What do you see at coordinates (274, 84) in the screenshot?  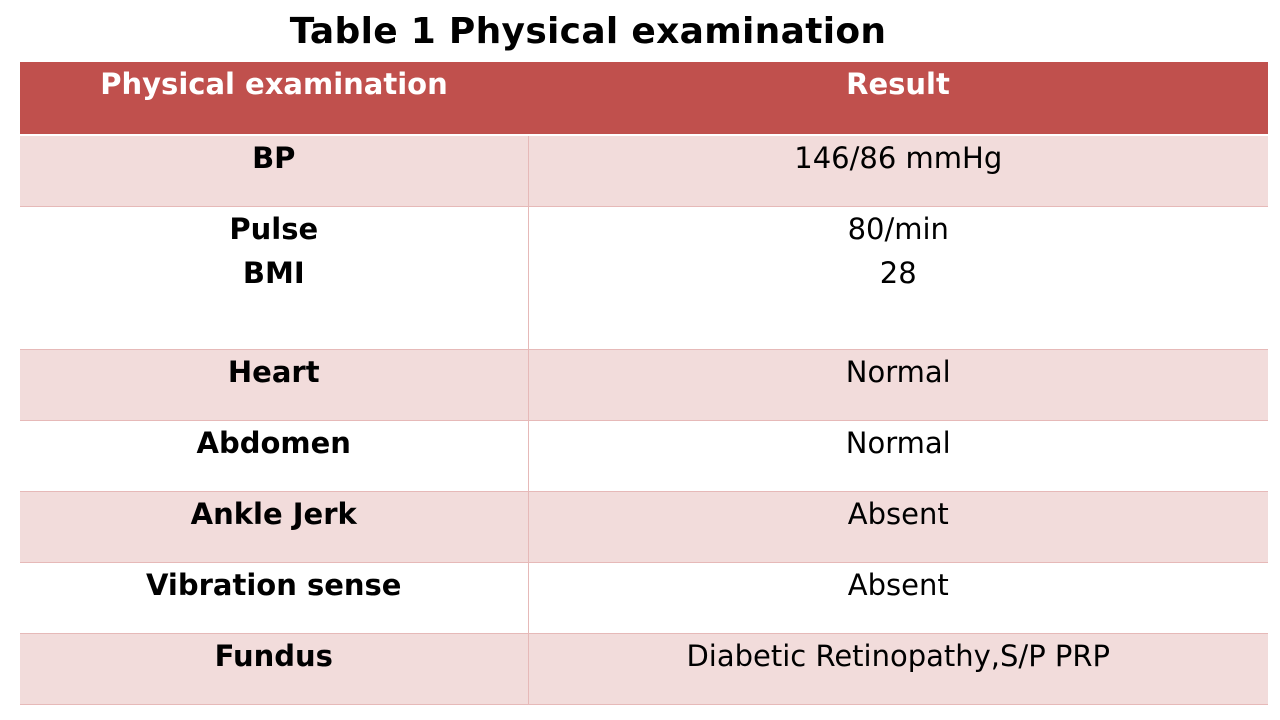 I see `column-header-label: Physical examination` at bounding box center [274, 84].